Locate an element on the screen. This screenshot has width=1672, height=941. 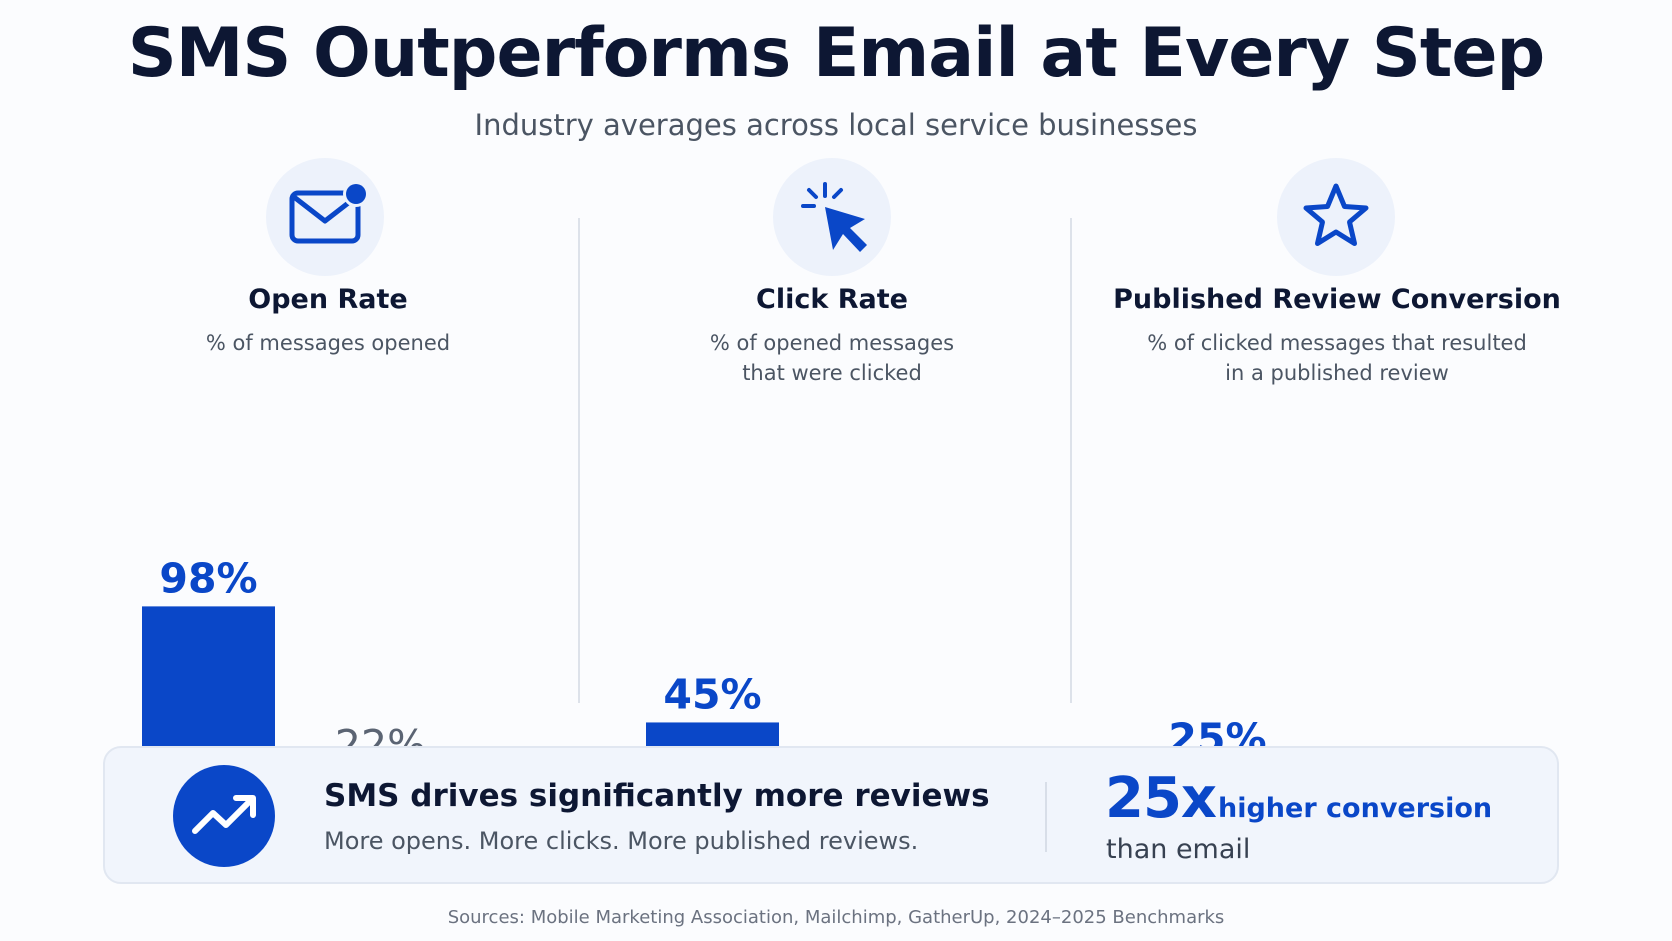
page-title: SMS Outperforms Email at Every Step is located at coordinates (836, 53).